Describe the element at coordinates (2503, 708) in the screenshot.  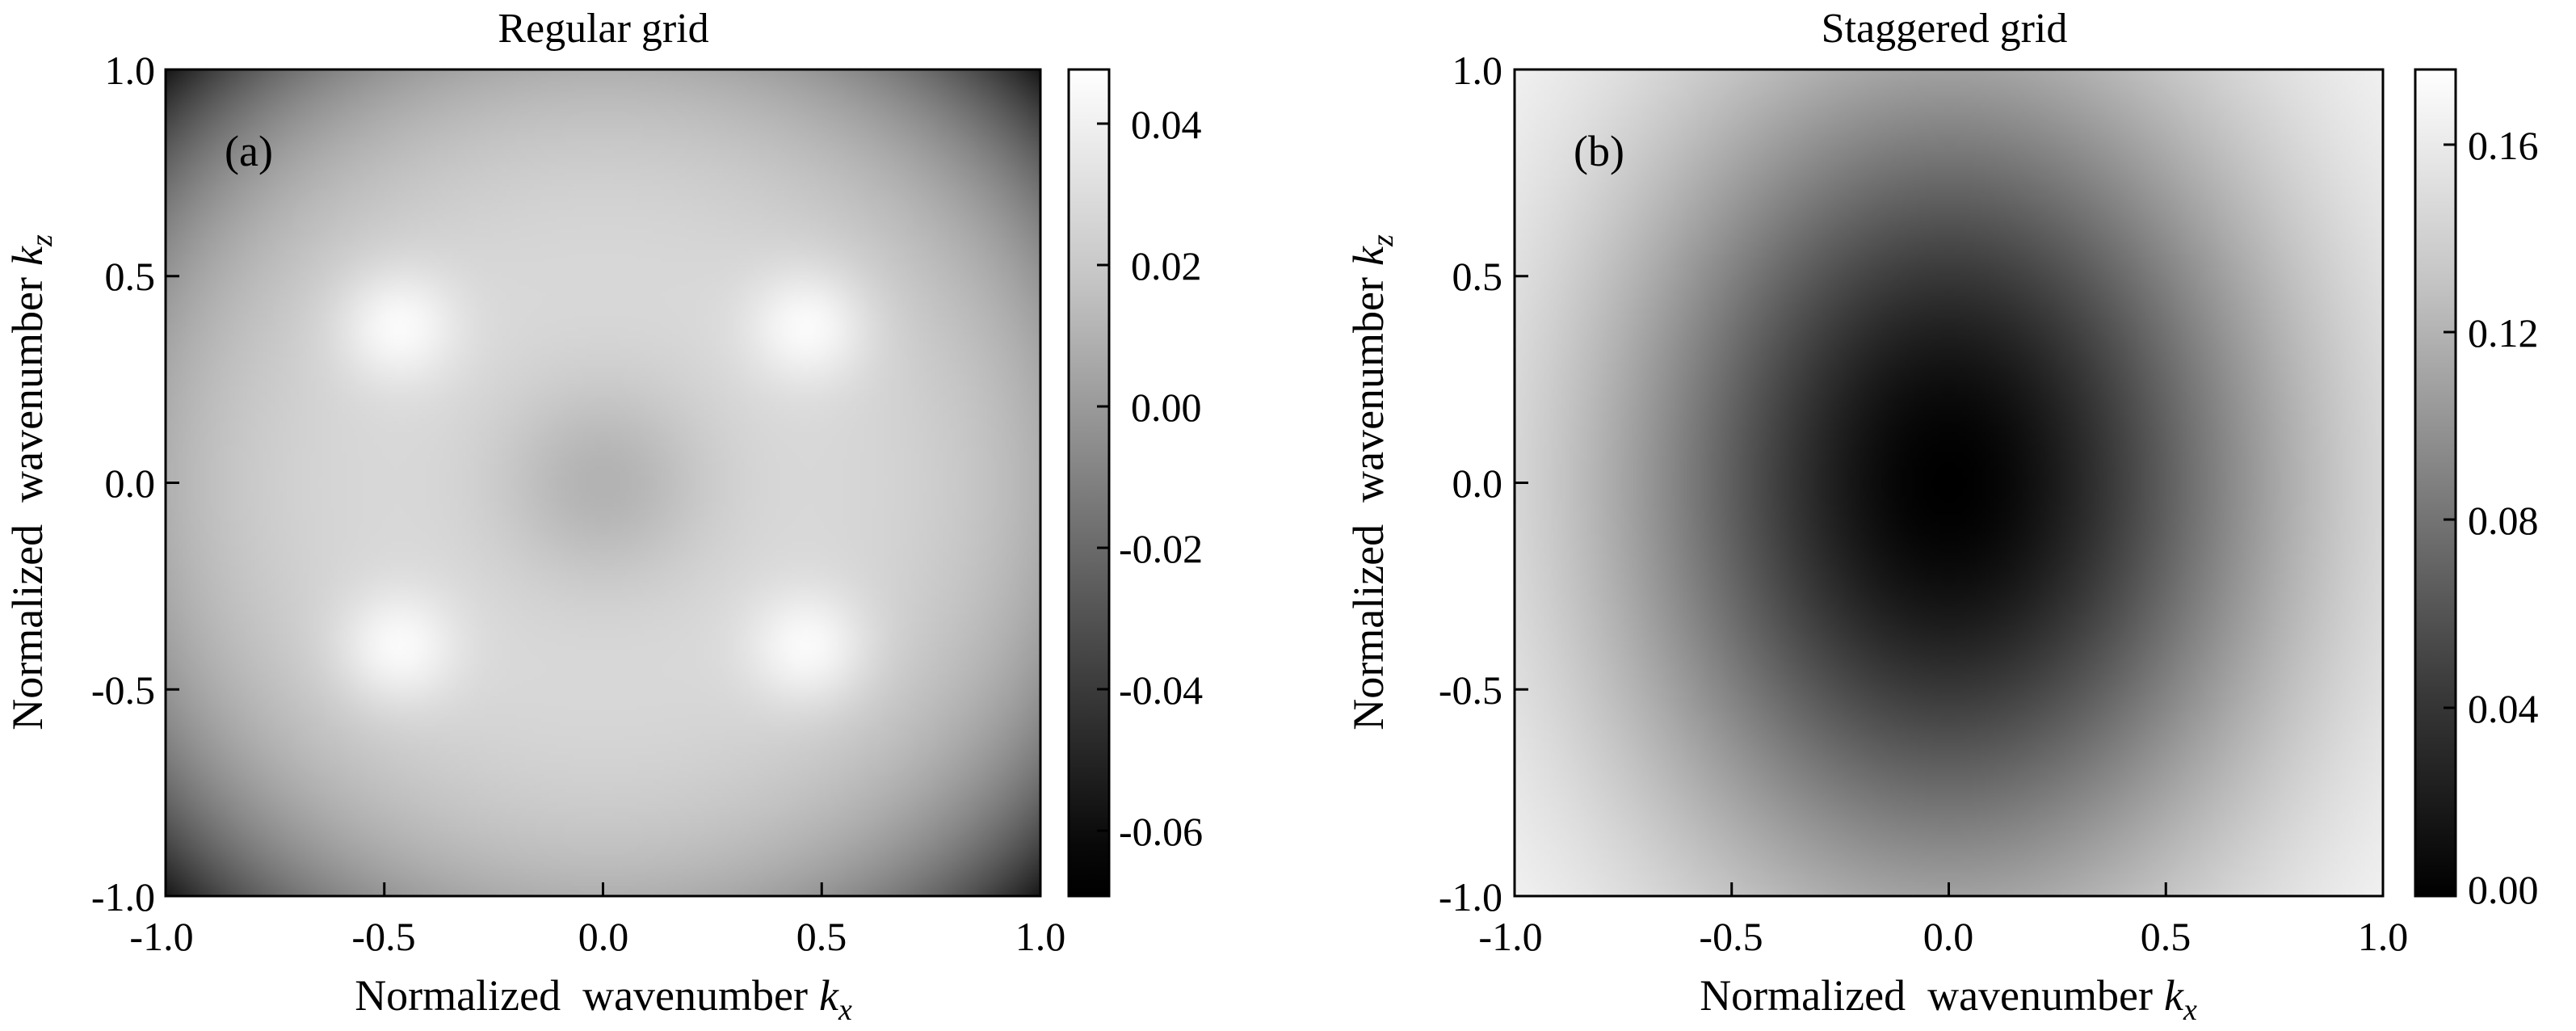
I see `panel-b-cbtick-label: 0.04` at that location.